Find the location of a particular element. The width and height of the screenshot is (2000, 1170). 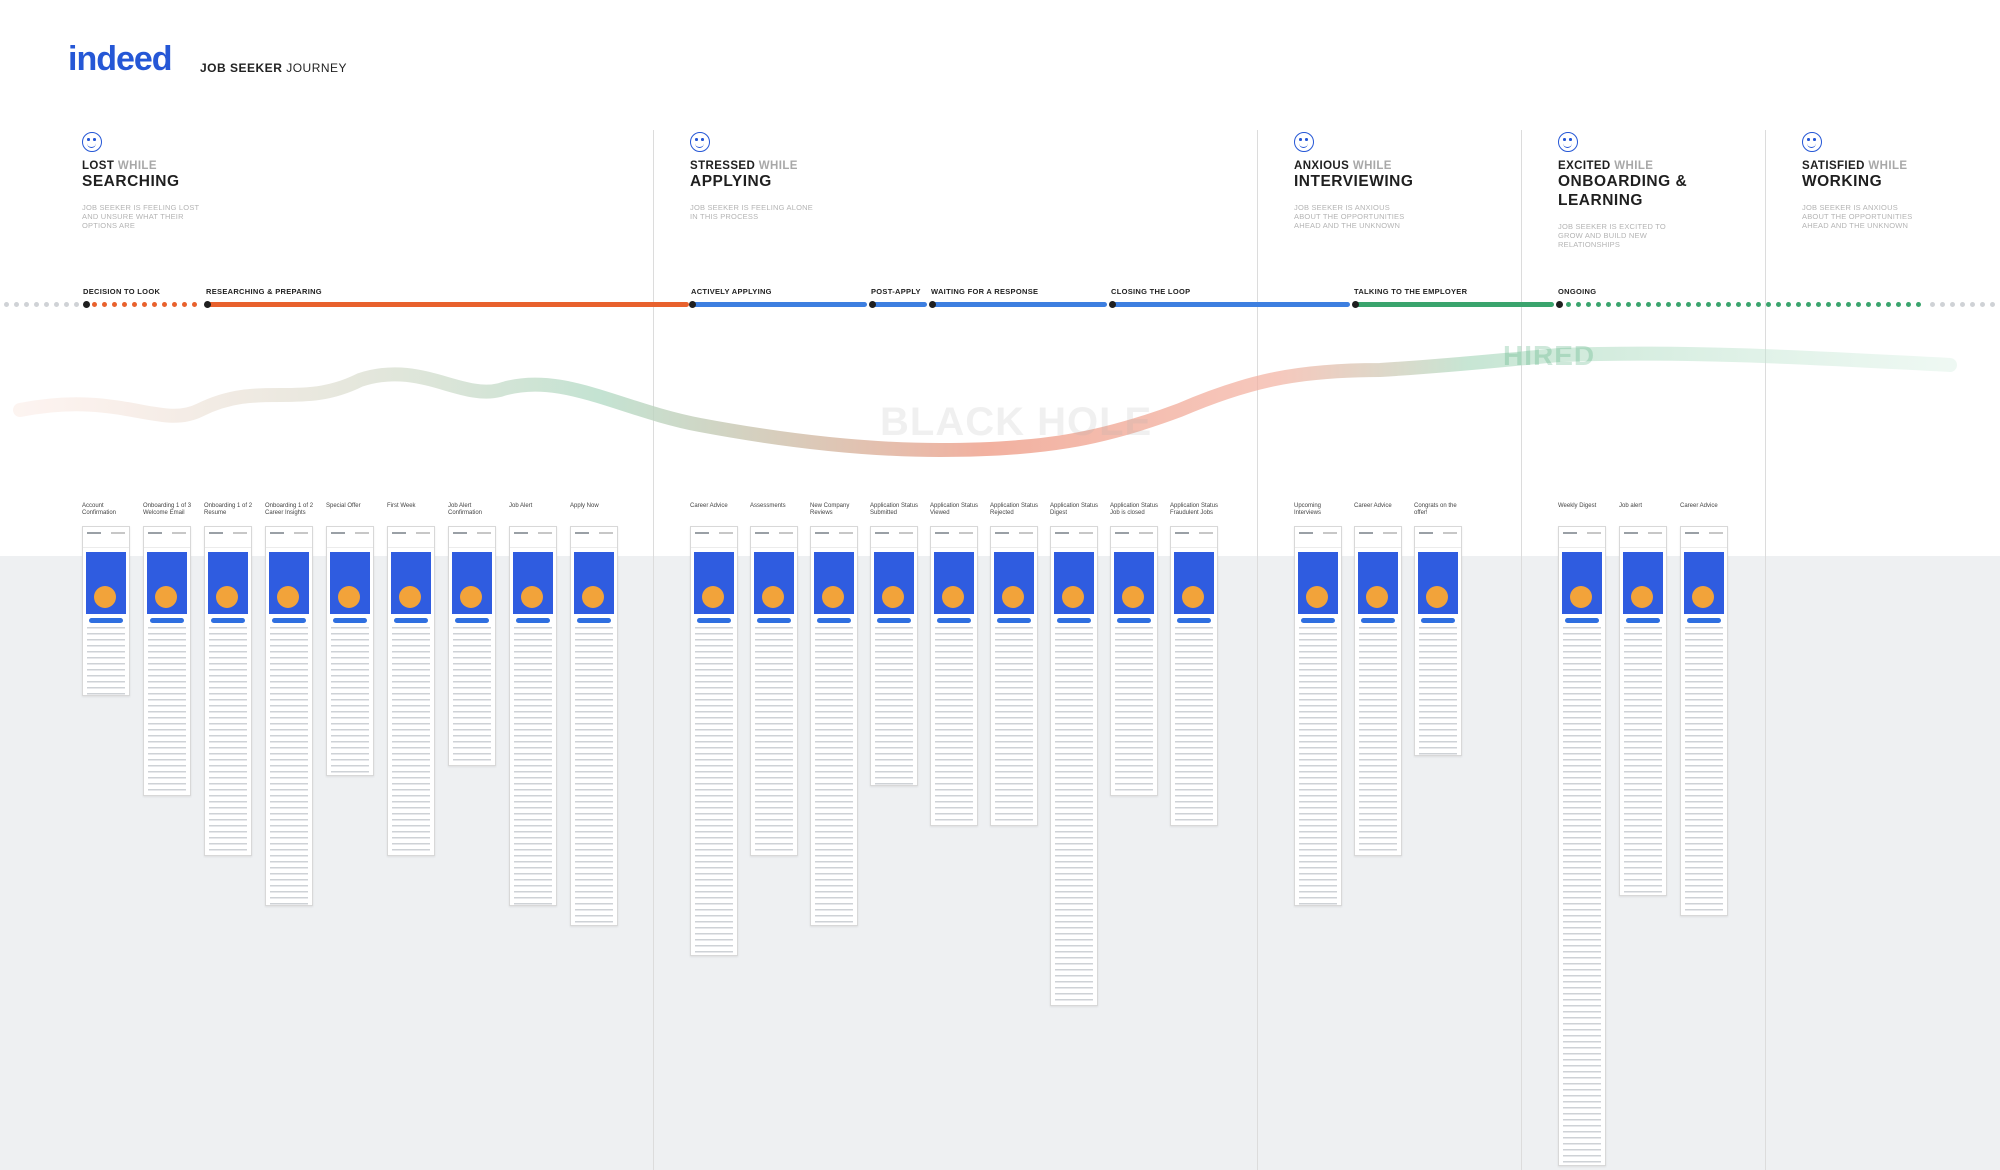

screen-title: Onboarding 1 of 3 Welcome Email is located at coordinates (167, 509).